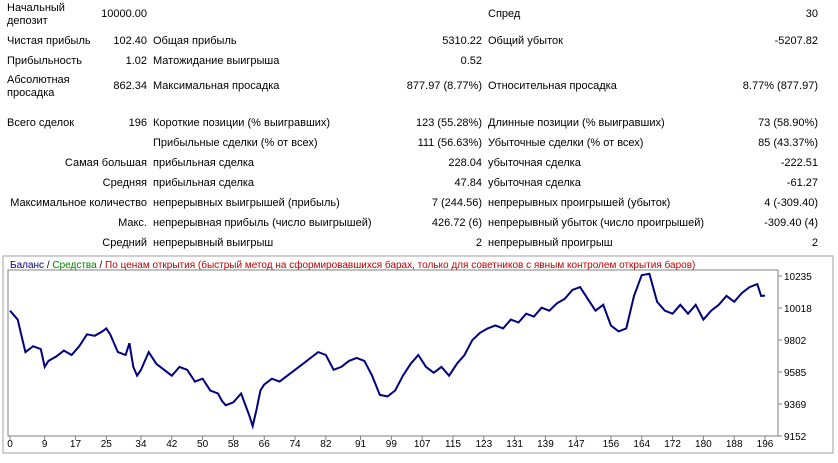 The height and width of the screenshot is (463, 838). Describe the element at coordinates (78, 203) in the screenshot. I see `report-value: Максимальное количество` at that location.